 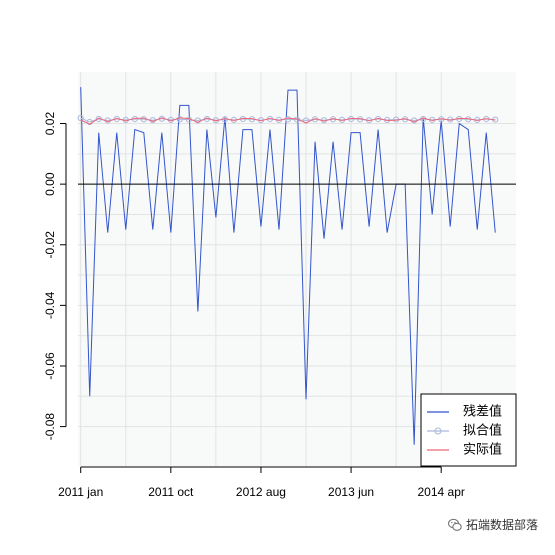 I want to click on legend-label: 残差值, so click(x=482, y=412).